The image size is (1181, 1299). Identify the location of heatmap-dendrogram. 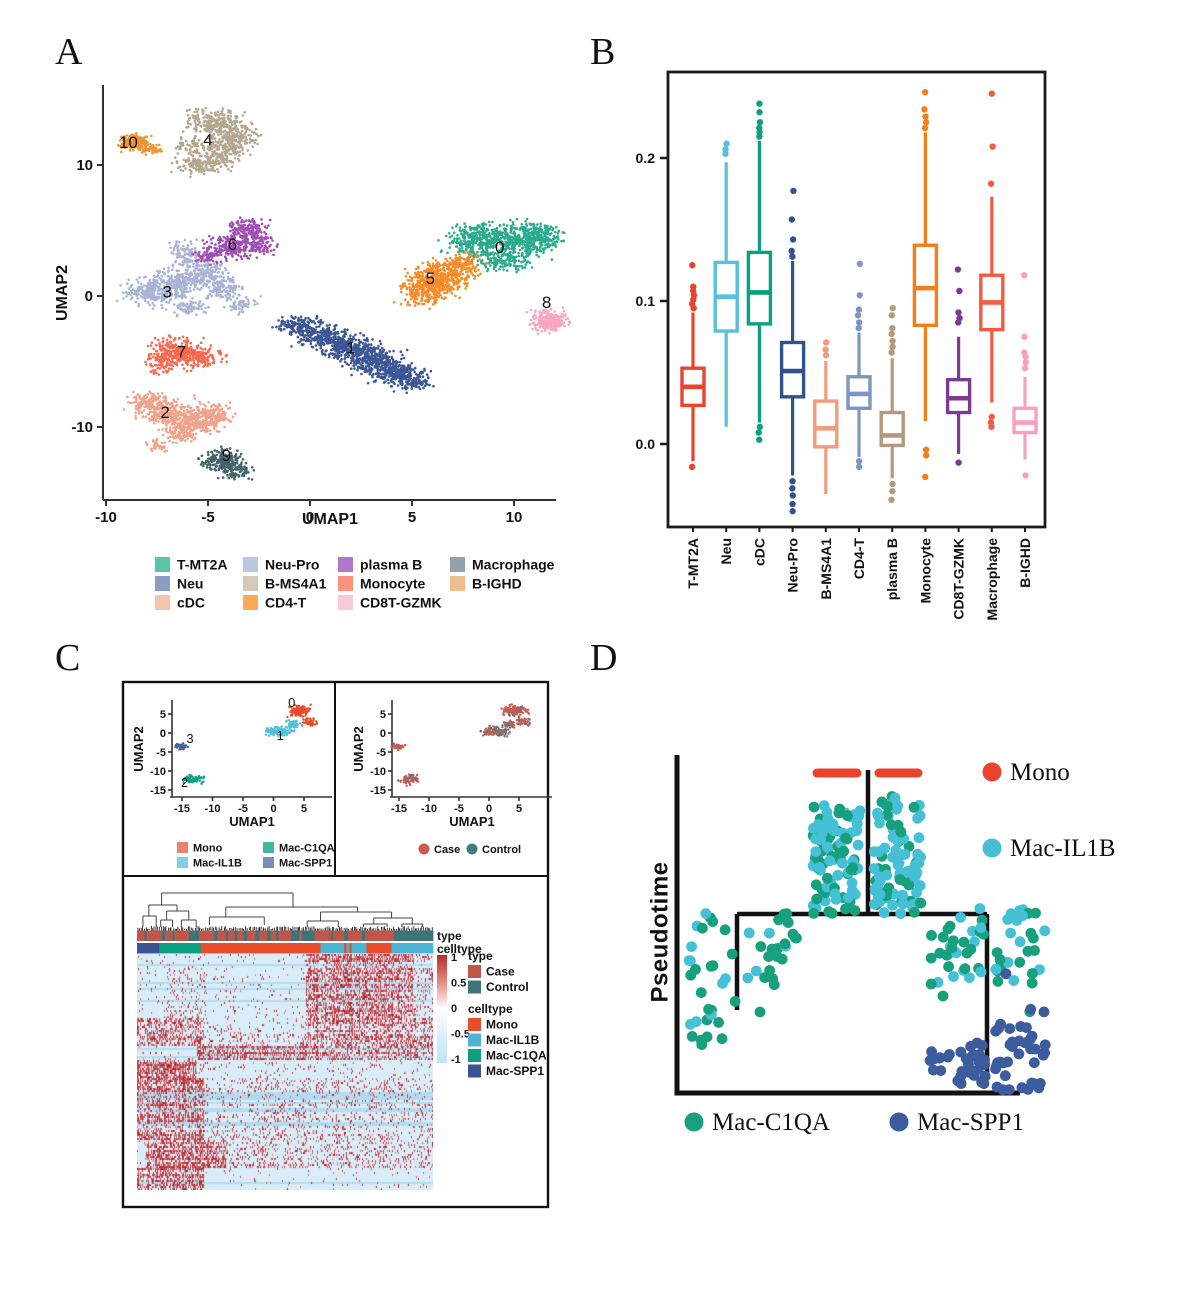
(285, 912).